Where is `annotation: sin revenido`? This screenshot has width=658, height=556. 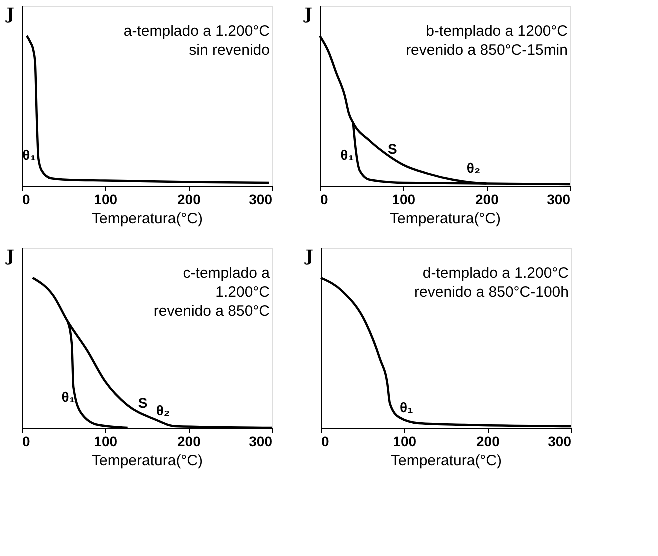
annotation: sin revenido is located at coordinates (229, 50).